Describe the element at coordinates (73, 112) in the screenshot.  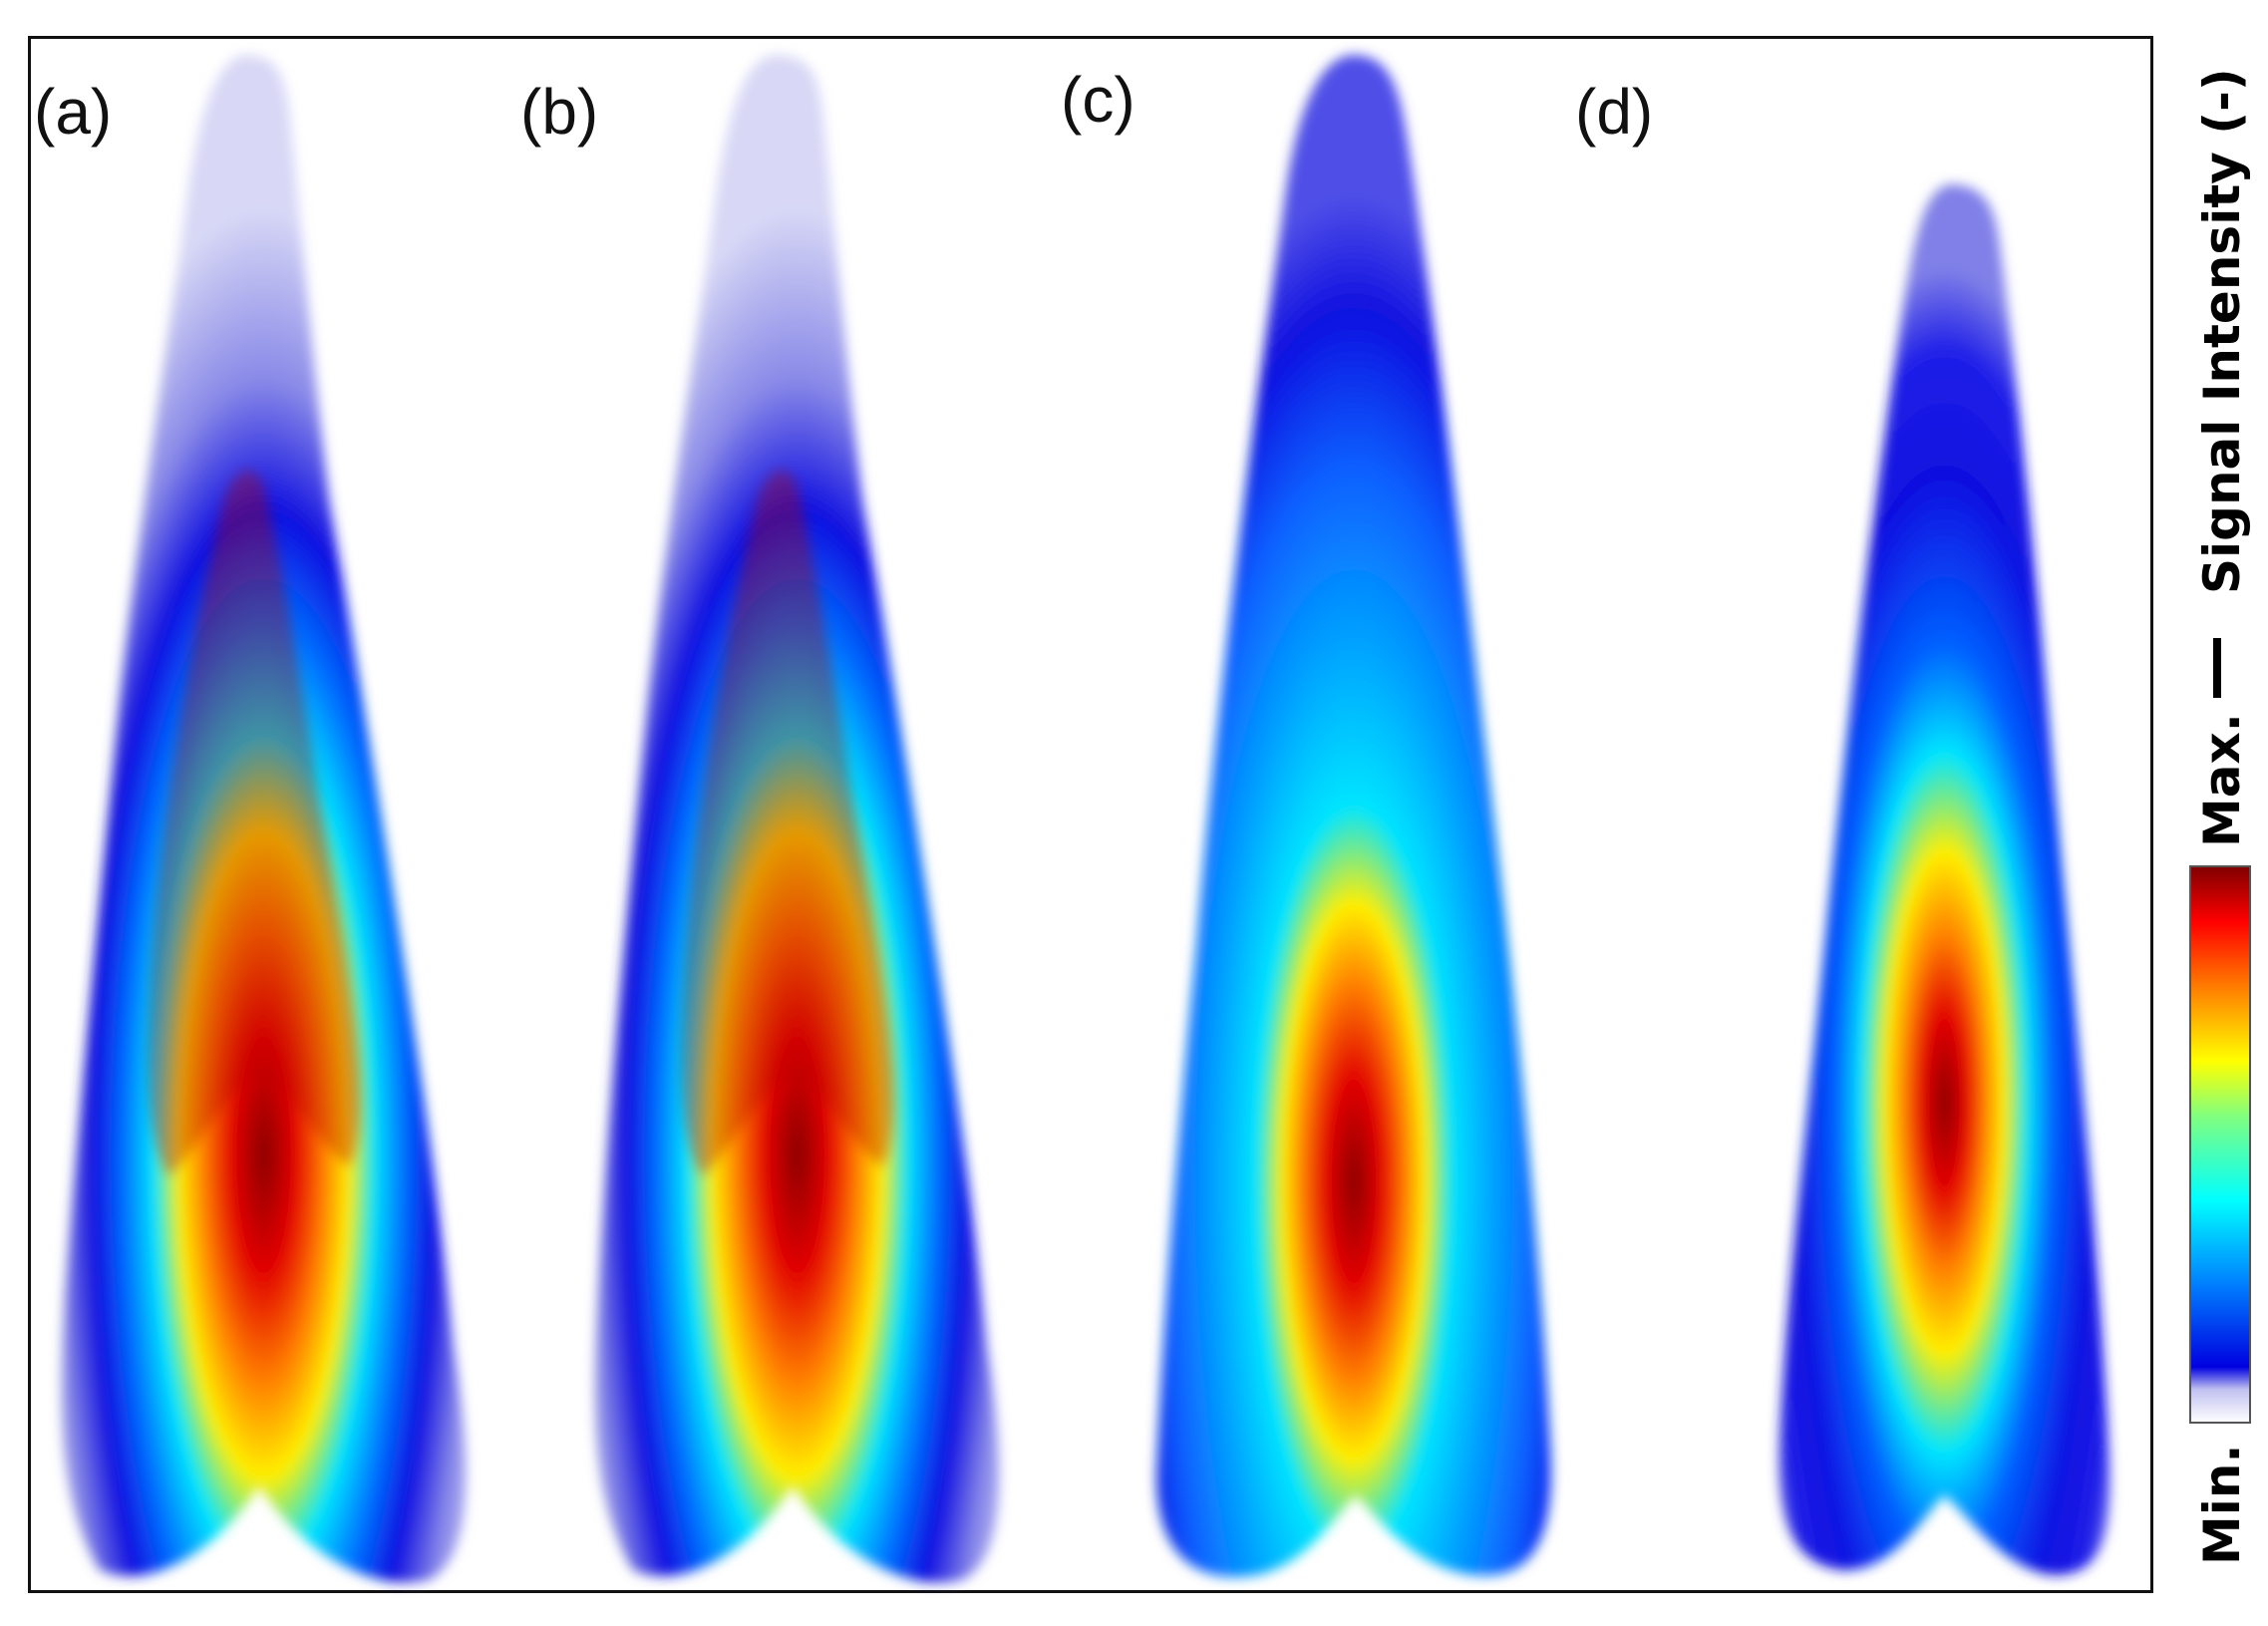
I see `panel-label-a: (a)` at that location.